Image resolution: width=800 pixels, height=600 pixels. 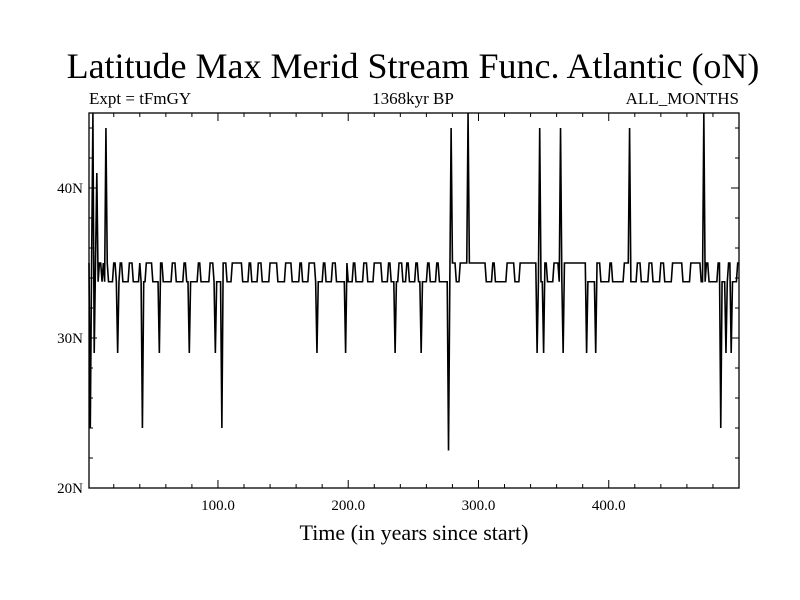 What do you see at coordinates (609, 506) in the screenshot?
I see `x-tick-label: 400.0` at bounding box center [609, 506].